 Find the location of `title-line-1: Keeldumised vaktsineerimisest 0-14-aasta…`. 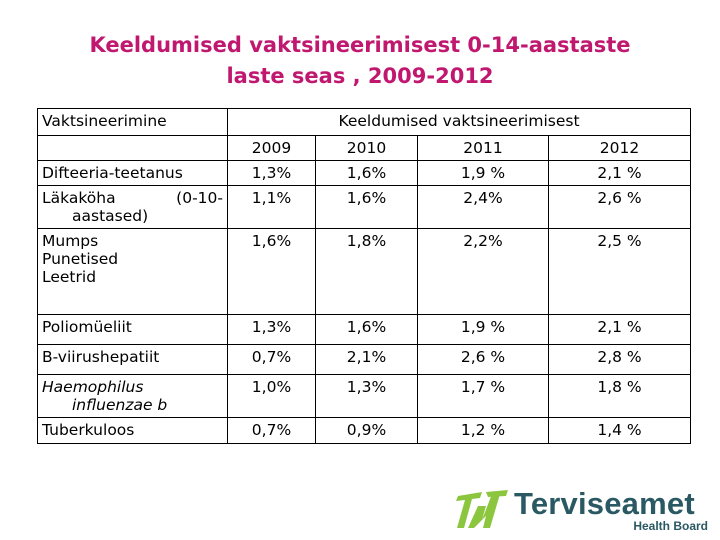

title-line-1: Keeldumised vaktsineerimisest 0-14-aasta… is located at coordinates (360, 45).